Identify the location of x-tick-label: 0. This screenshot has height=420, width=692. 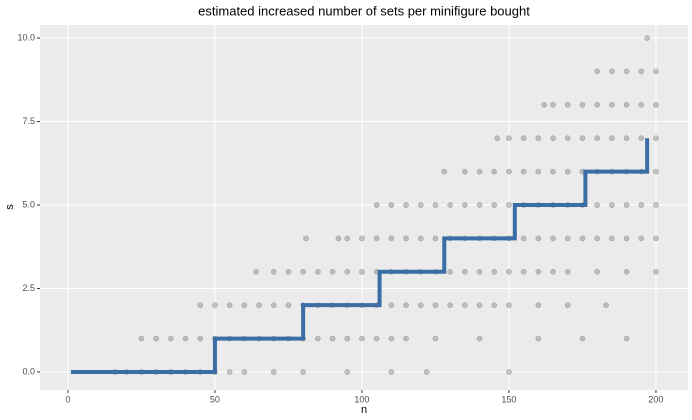
(67, 399).